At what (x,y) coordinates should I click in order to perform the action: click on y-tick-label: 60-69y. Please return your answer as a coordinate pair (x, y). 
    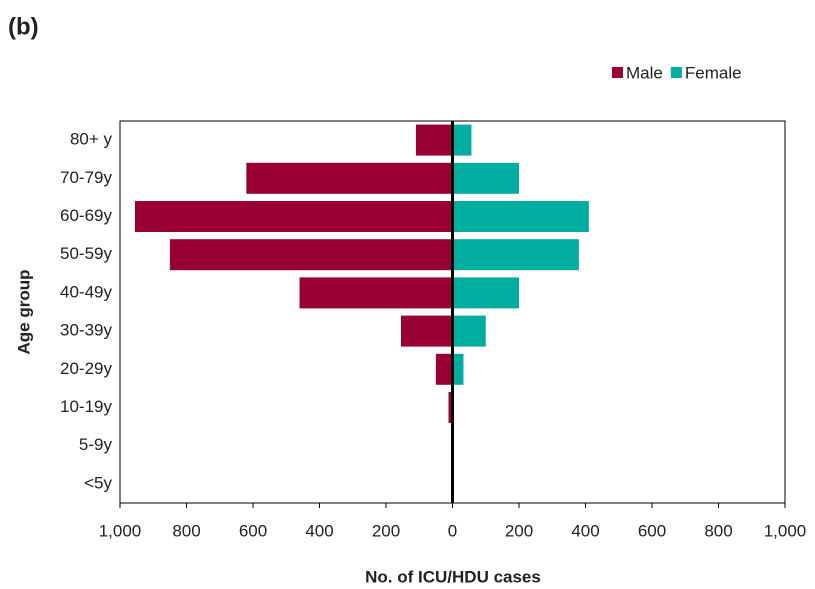
    Looking at the image, I should click on (86, 215).